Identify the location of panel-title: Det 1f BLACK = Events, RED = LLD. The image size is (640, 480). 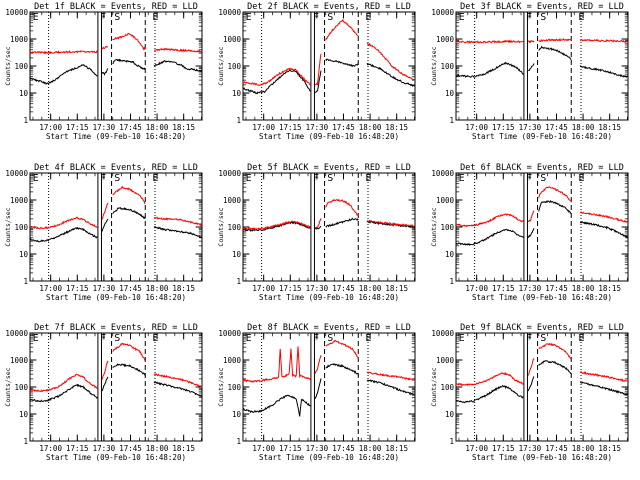
(116, 7).